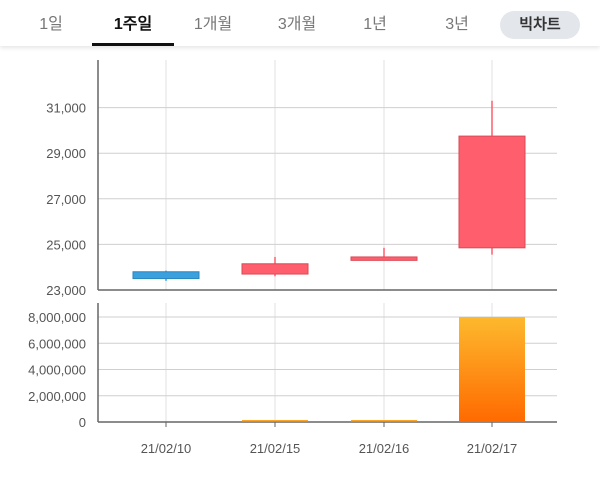 The height and width of the screenshot is (484, 600). What do you see at coordinates (66, 153) in the screenshot?
I see `price-y-tick-label: 29,000` at bounding box center [66, 153].